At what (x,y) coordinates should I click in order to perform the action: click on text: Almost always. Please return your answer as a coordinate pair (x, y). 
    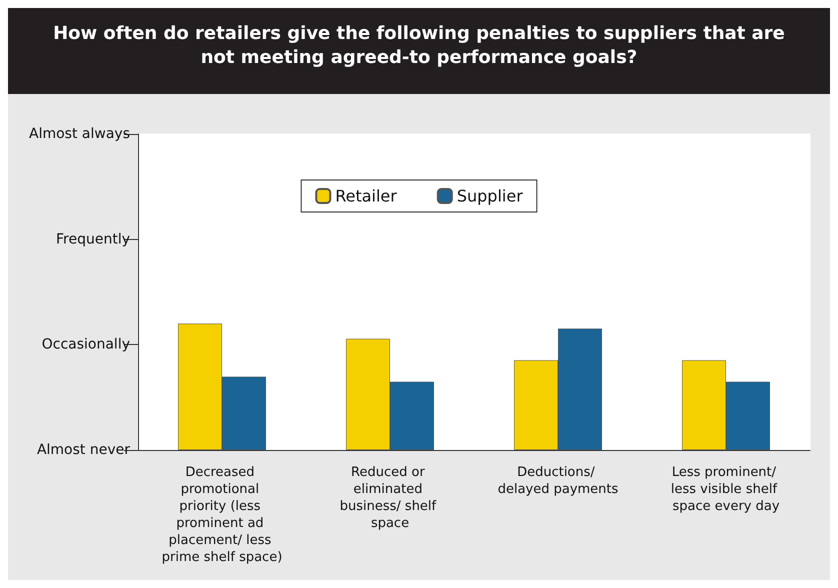
    Looking at the image, I should click on (79, 134).